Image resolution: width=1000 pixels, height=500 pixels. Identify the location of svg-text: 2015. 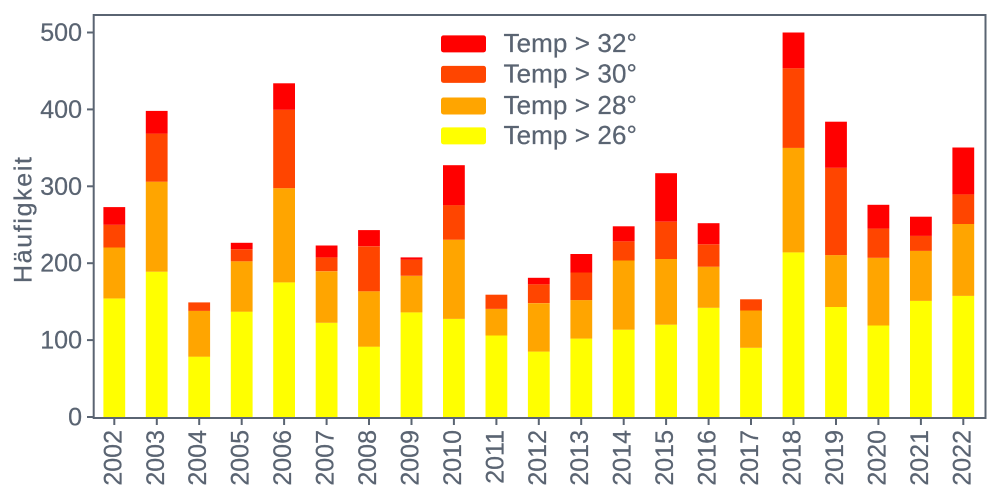
(665, 458).